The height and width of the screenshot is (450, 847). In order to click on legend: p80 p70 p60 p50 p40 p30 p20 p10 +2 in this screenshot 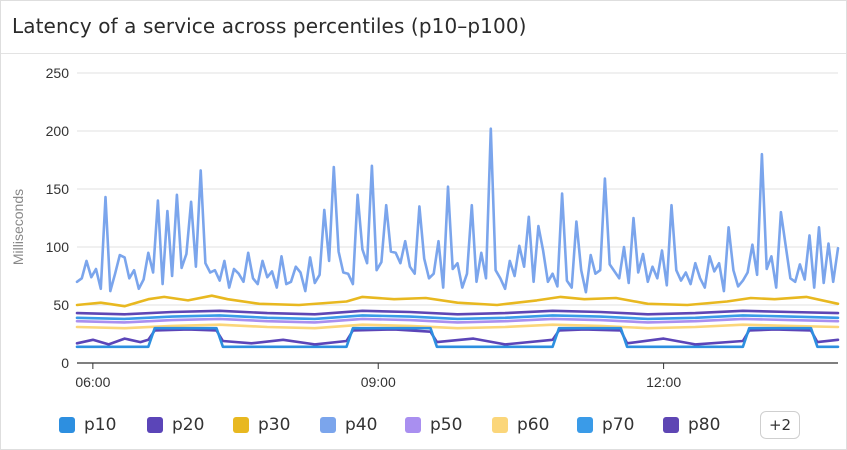, I will do `click(423, 426)`.